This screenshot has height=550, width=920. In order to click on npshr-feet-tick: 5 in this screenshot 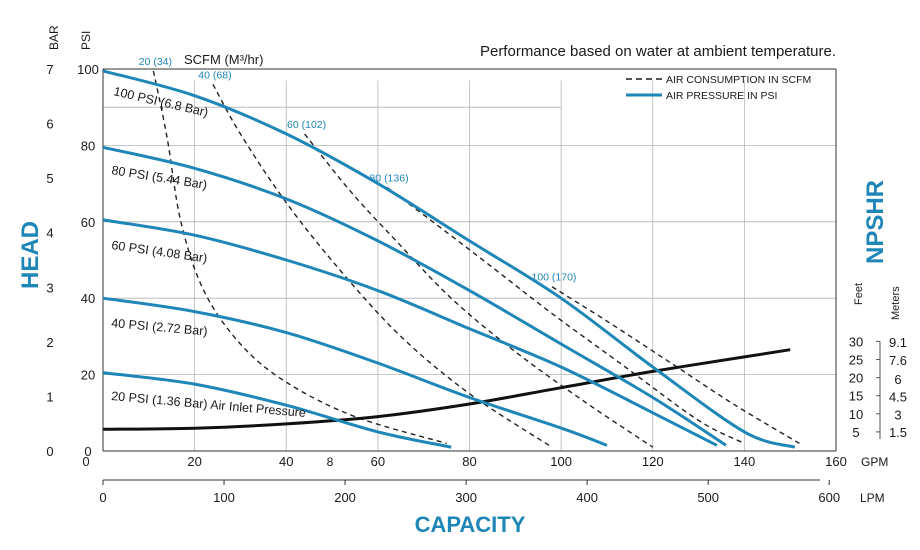, I will do `click(855, 432)`.